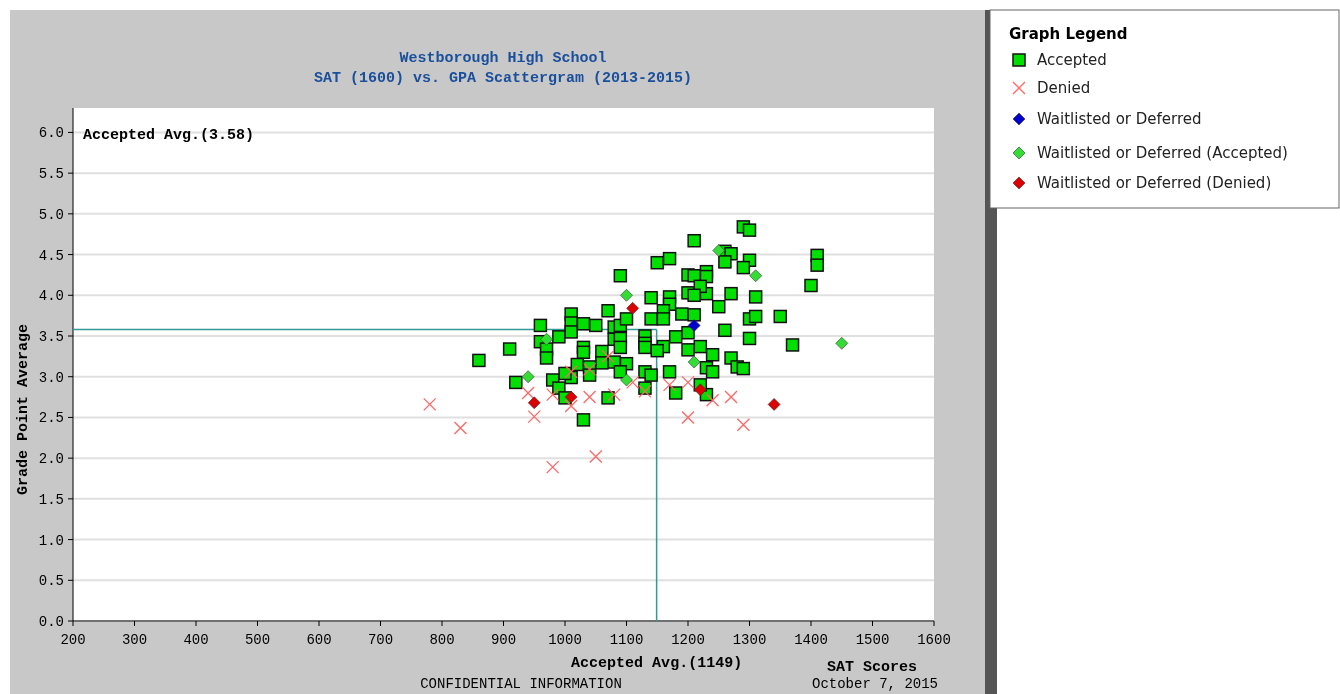 This screenshot has width=1340, height=694. I want to click on y-tick-label: 1.0, so click(51, 540).